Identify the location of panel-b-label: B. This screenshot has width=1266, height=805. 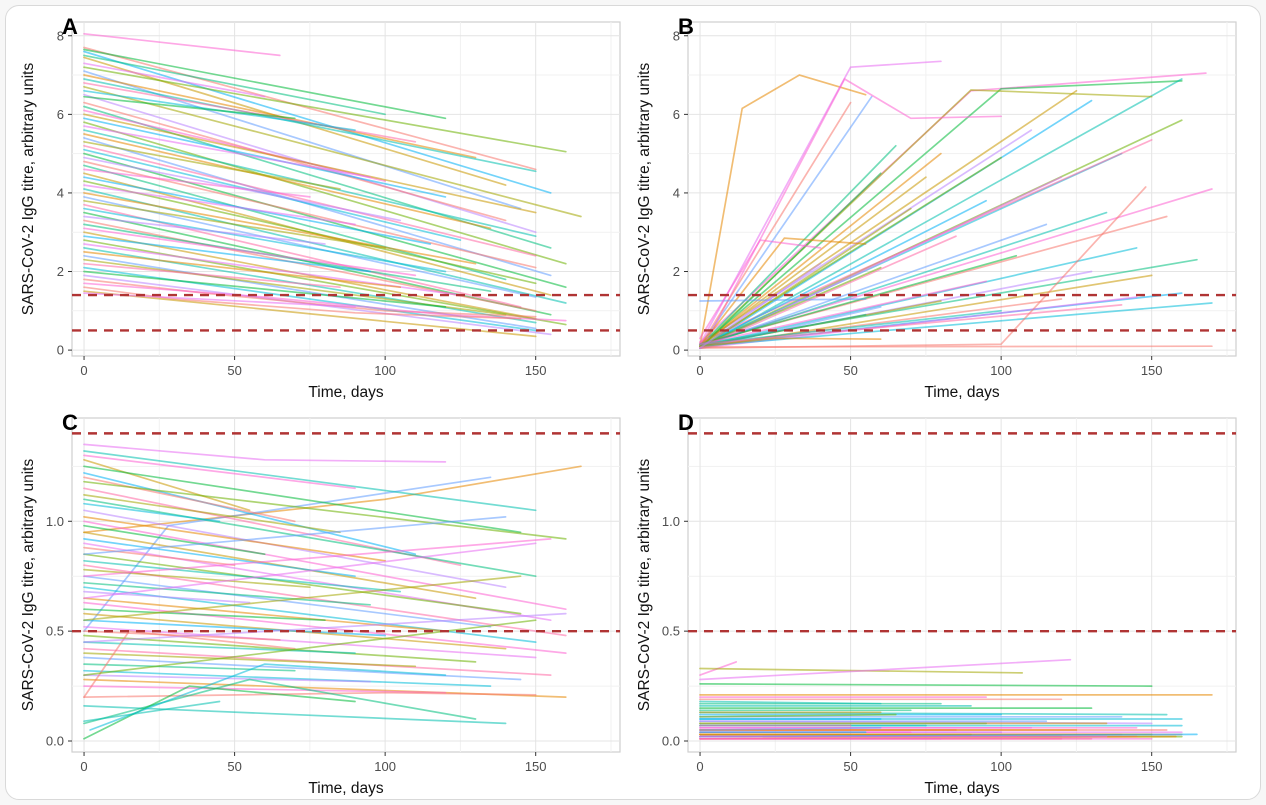
(686, 26).